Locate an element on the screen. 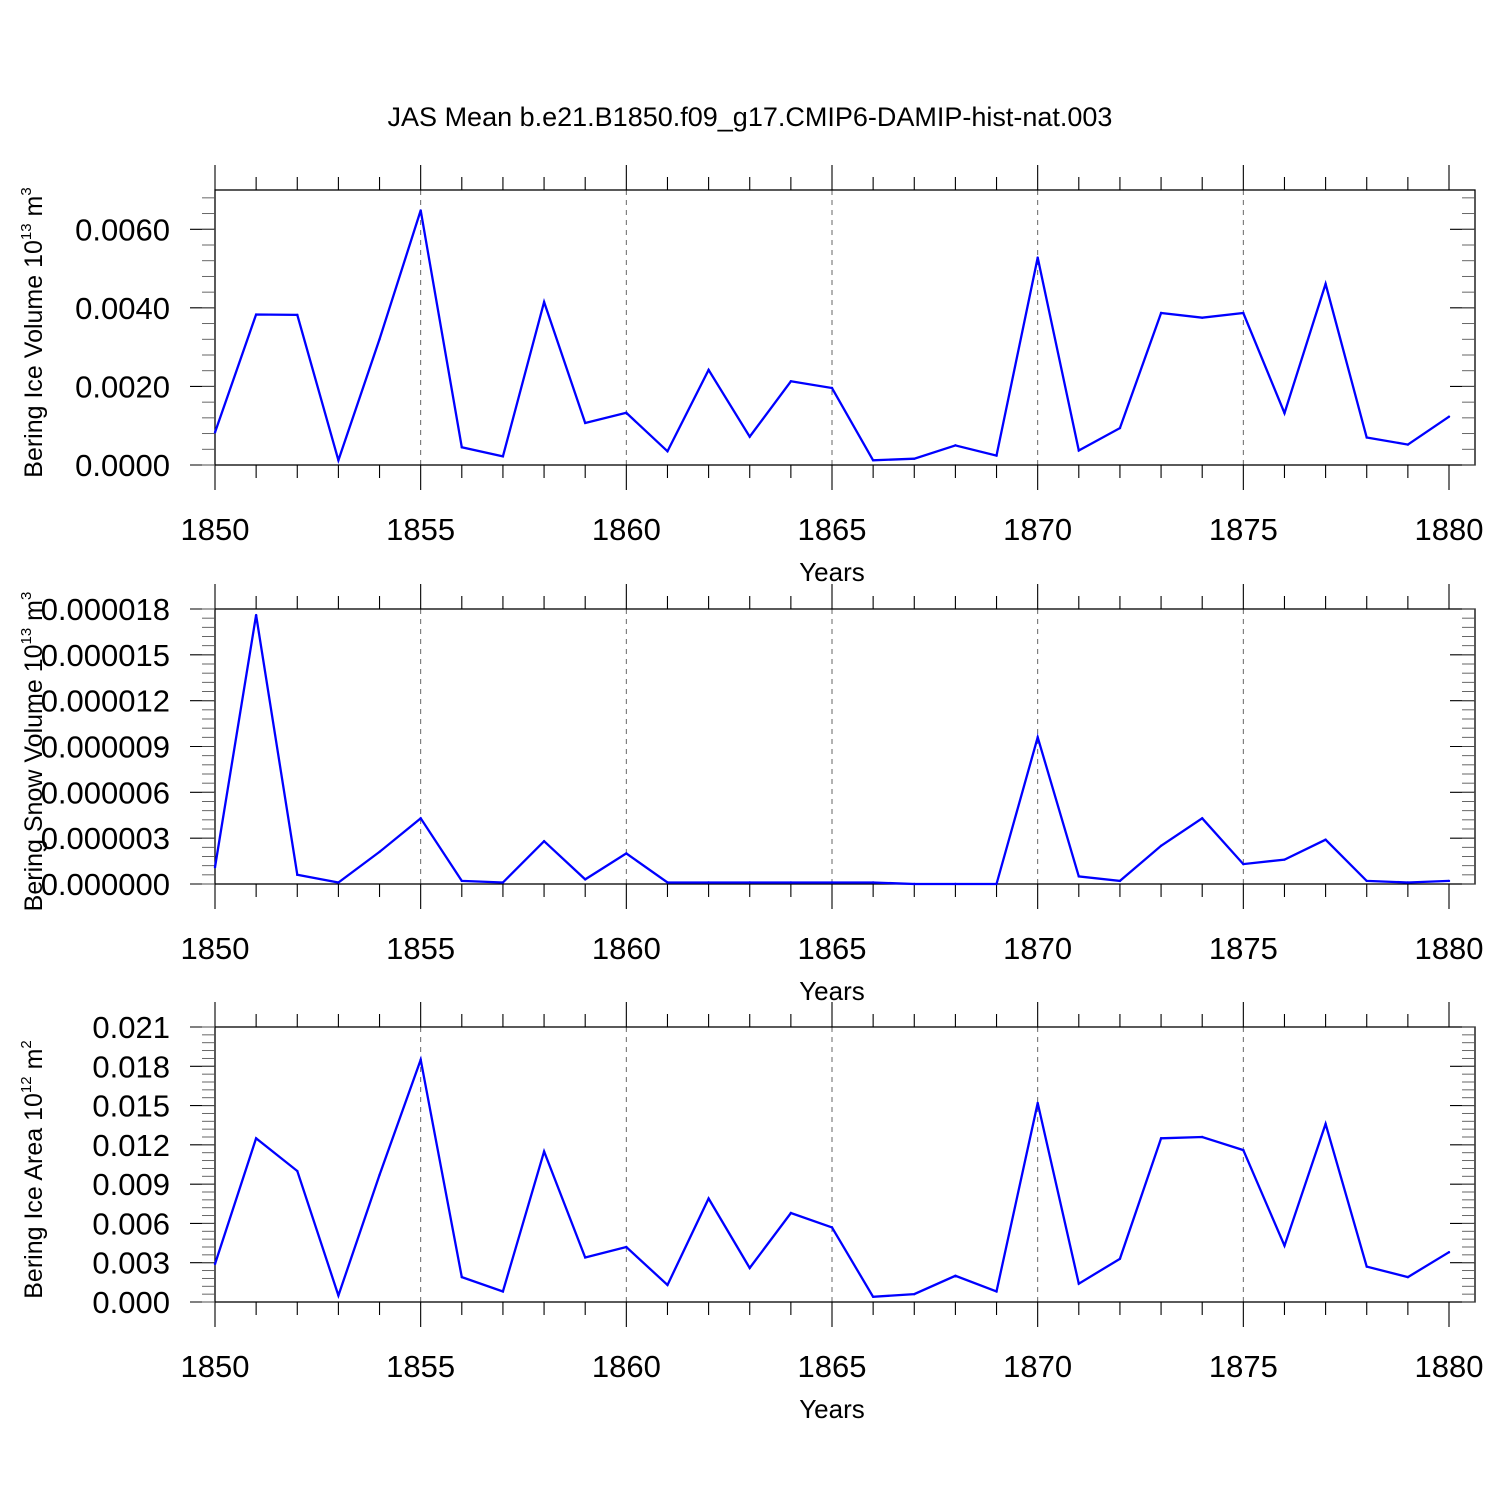 This screenshot has height=1500, width=1500. y-tick-label: 0.000 is located at coordinates (131, 1302).